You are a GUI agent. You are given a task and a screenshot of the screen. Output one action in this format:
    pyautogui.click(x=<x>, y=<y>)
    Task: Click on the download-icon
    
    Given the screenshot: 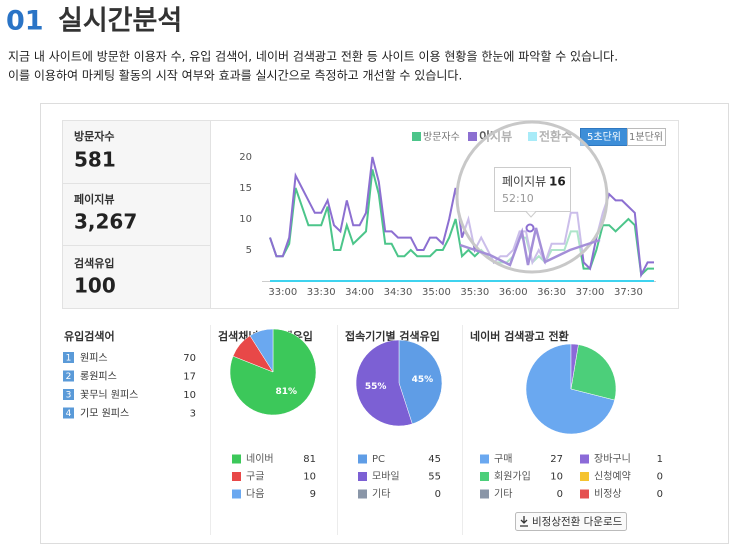 What is the action you would take?
    pyautogui.click(x=524, y=521)
    